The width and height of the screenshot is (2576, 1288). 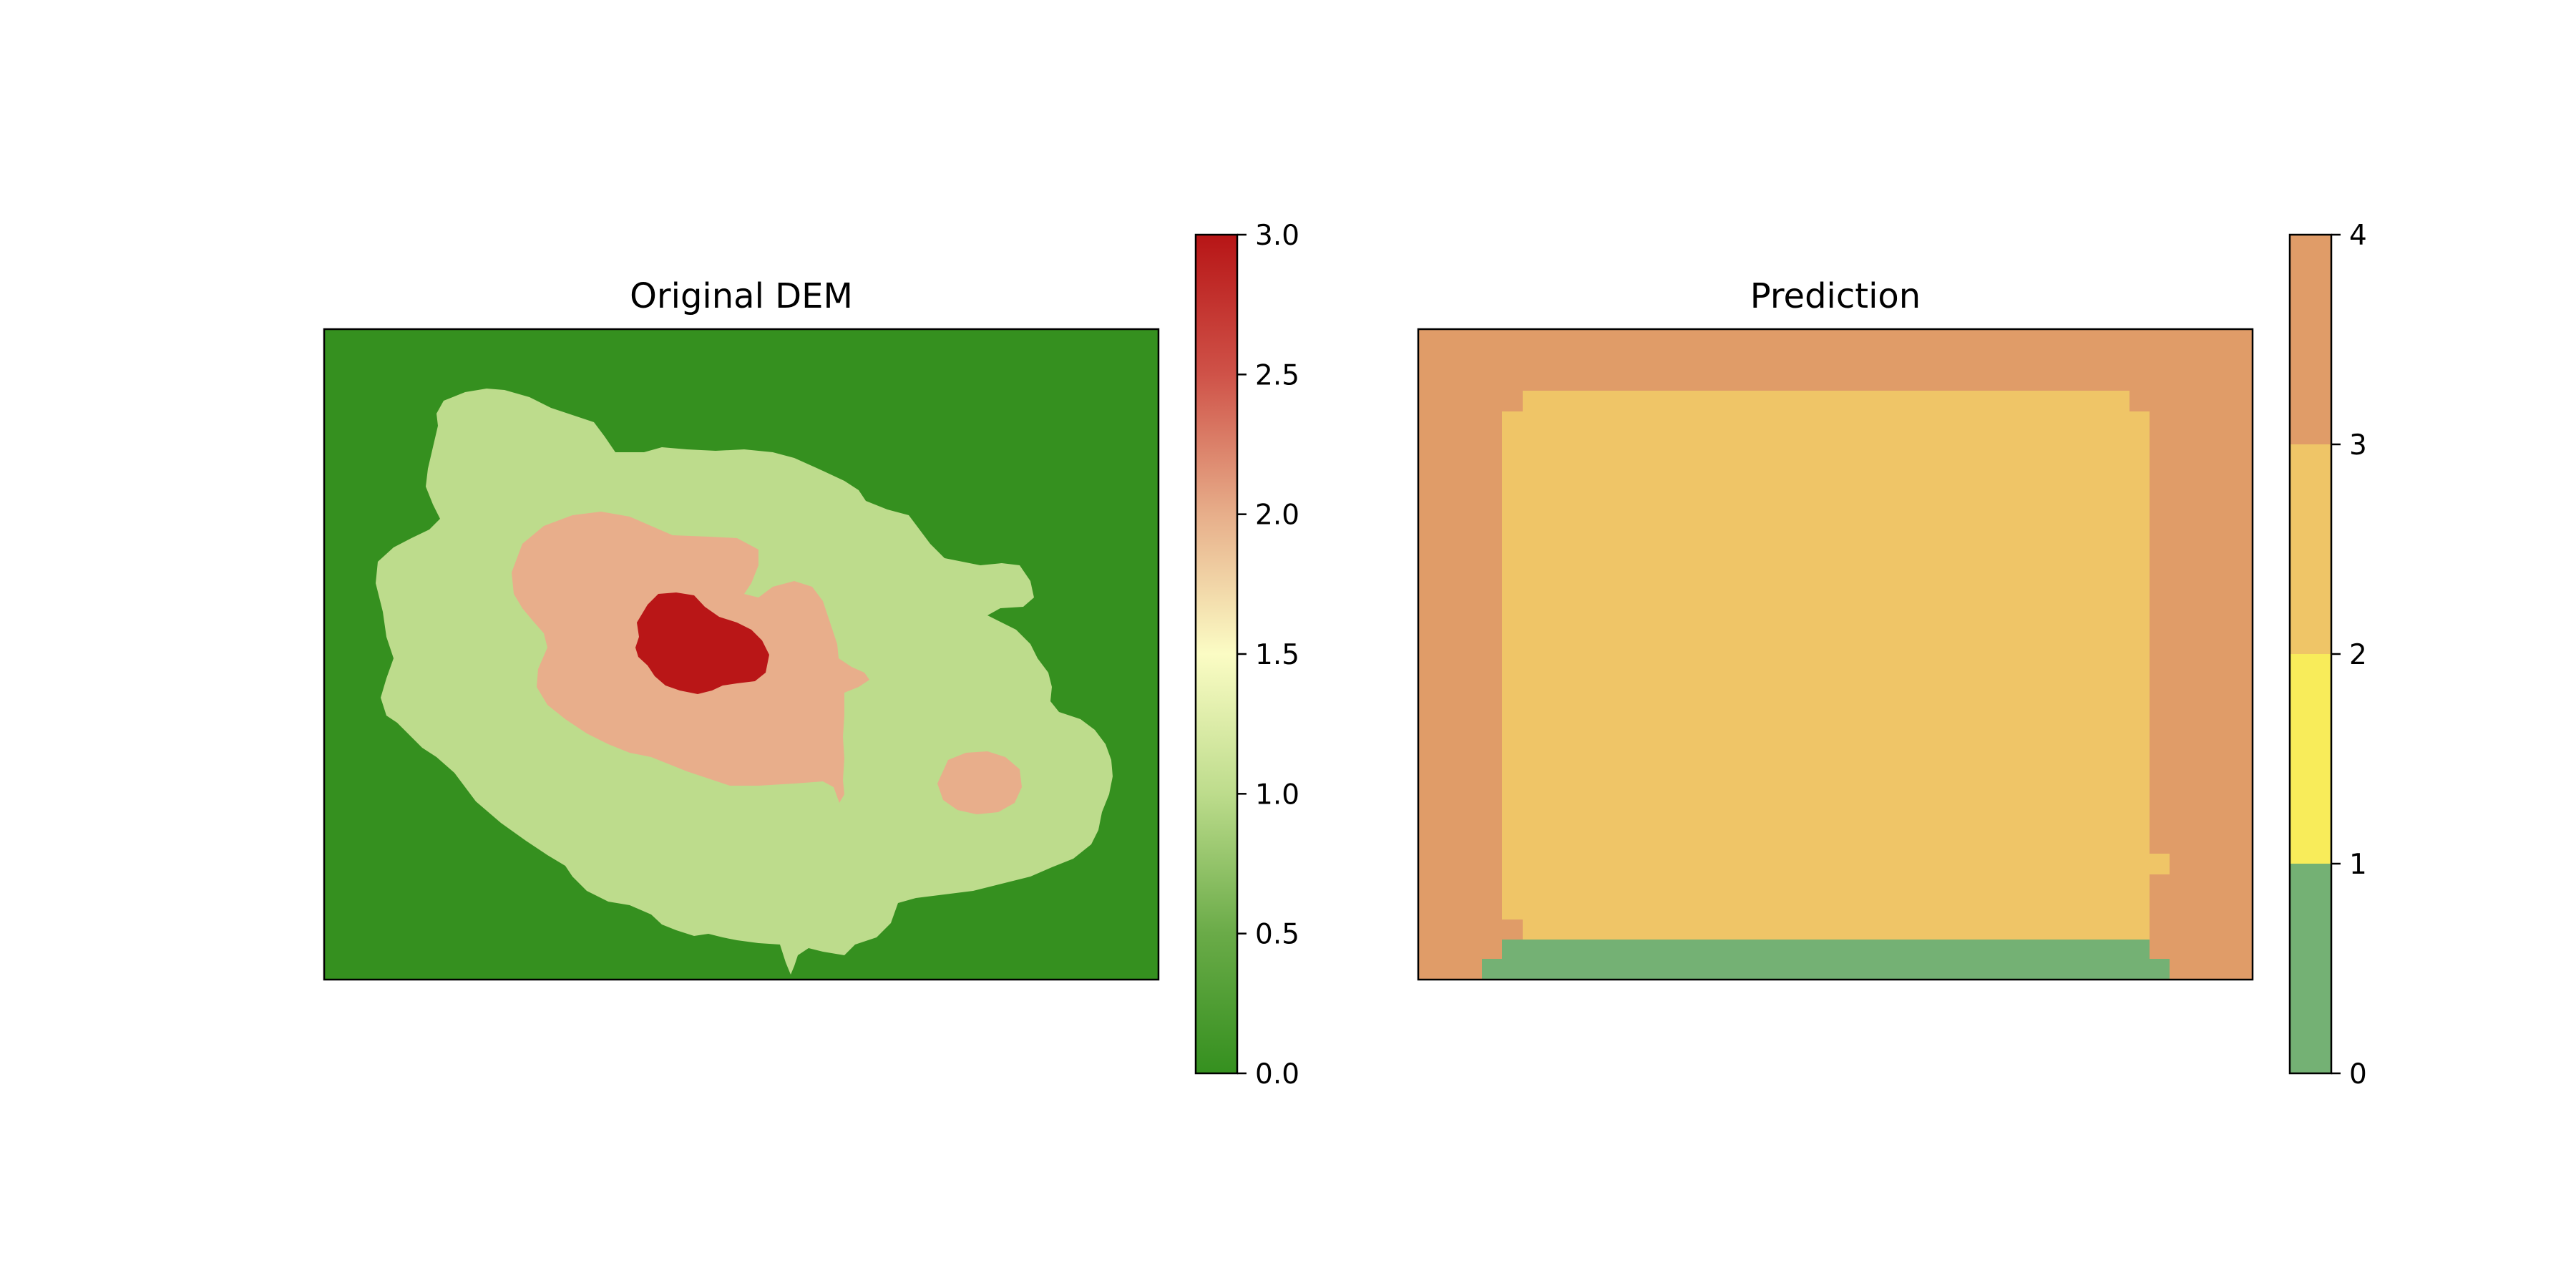 I want to click on prediction-colorbar-tick-label: 4, so click(x=2358, y=236).